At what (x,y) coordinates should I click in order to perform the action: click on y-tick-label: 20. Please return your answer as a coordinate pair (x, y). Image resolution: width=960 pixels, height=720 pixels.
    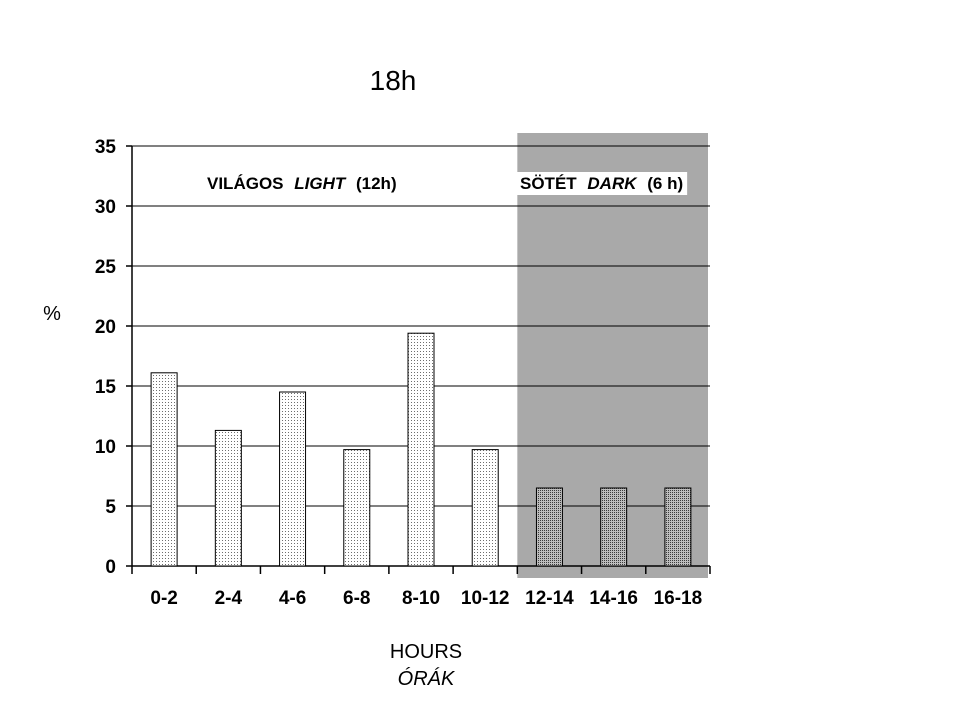
    Looking at the image, I should click on (105, 327).